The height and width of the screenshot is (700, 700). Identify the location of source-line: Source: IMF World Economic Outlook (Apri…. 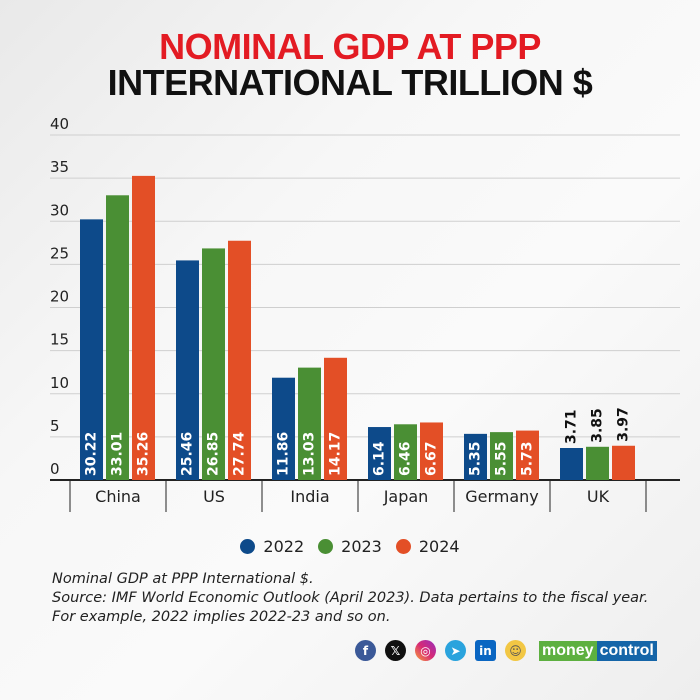
(350, 598).